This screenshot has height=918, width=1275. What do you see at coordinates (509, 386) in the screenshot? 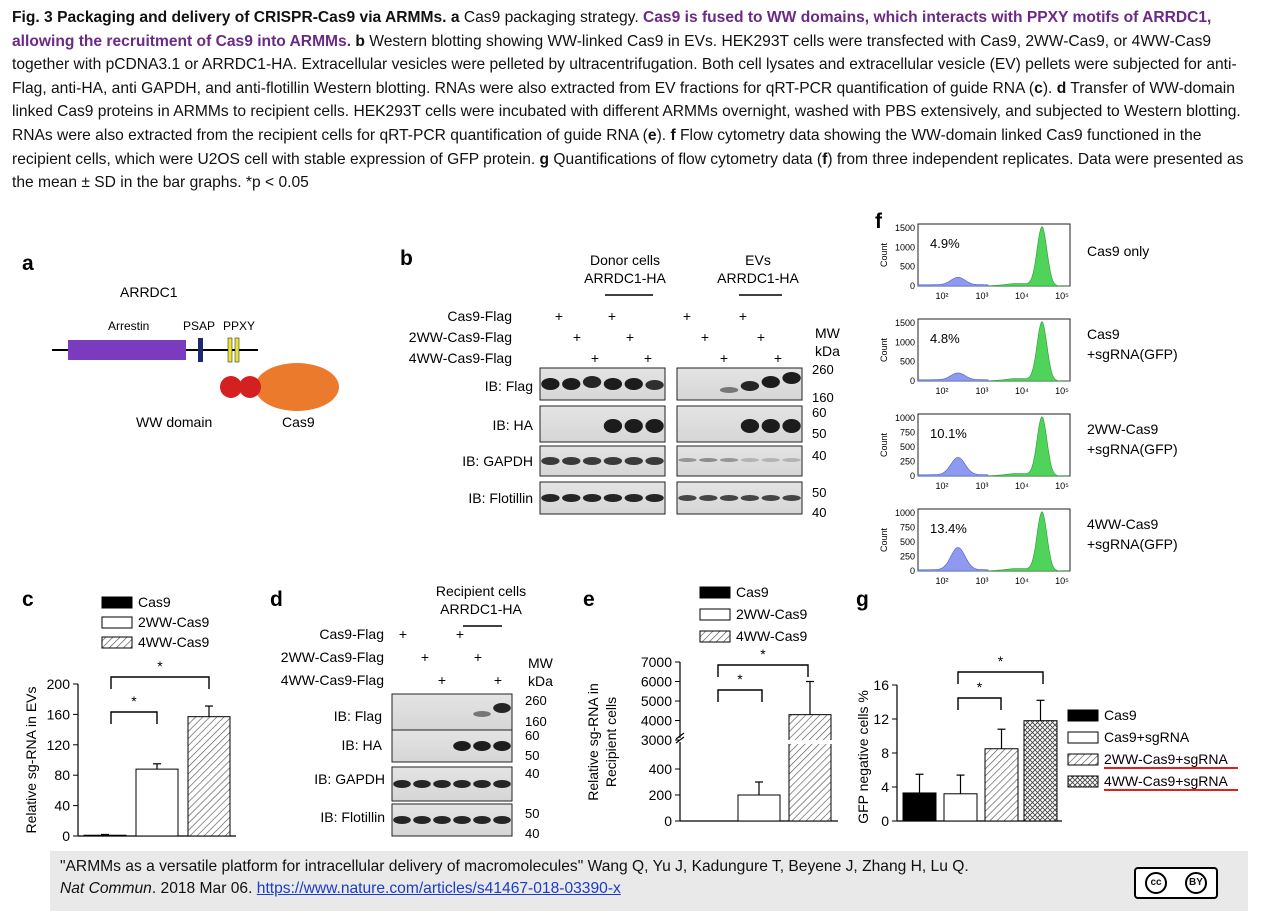
I see `b-ib-flag: IB: Flag` at bounding box center [509, 386].